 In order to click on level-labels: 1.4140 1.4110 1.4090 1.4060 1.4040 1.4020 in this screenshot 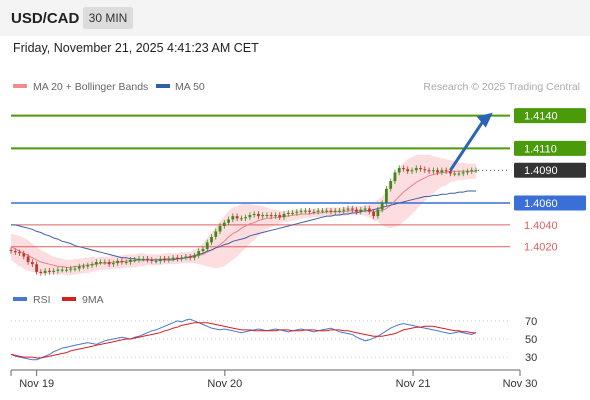, I will do `click(550, 181)`.